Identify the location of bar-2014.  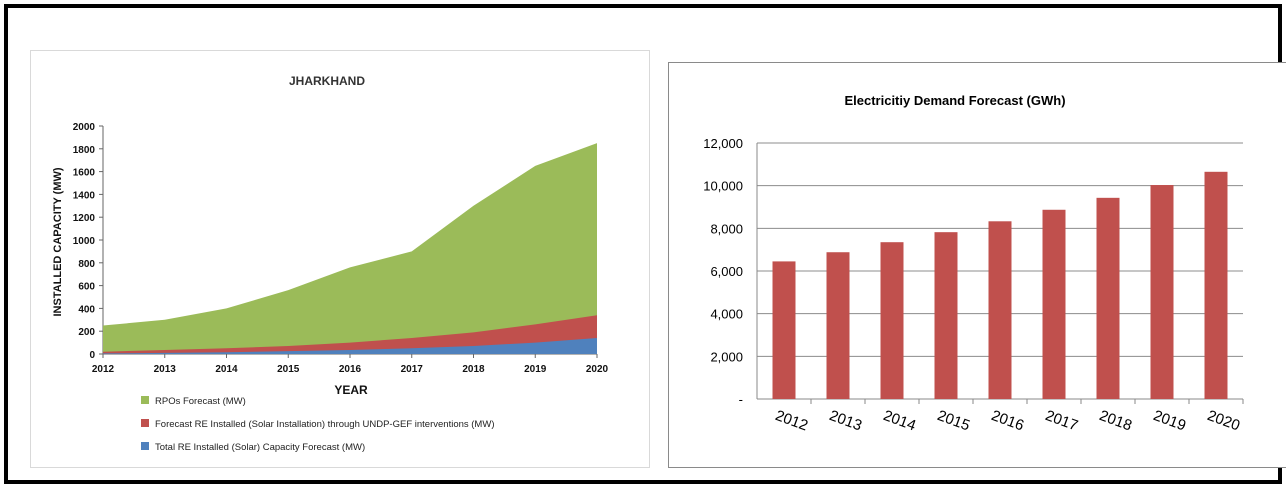
(892, 320).